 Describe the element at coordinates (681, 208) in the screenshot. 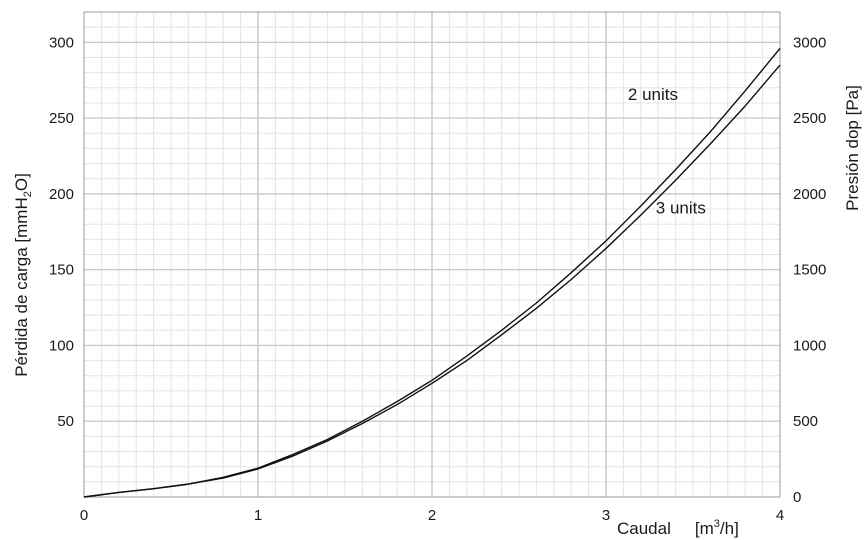

I see `series-label-3-units: 3 units` at that location.